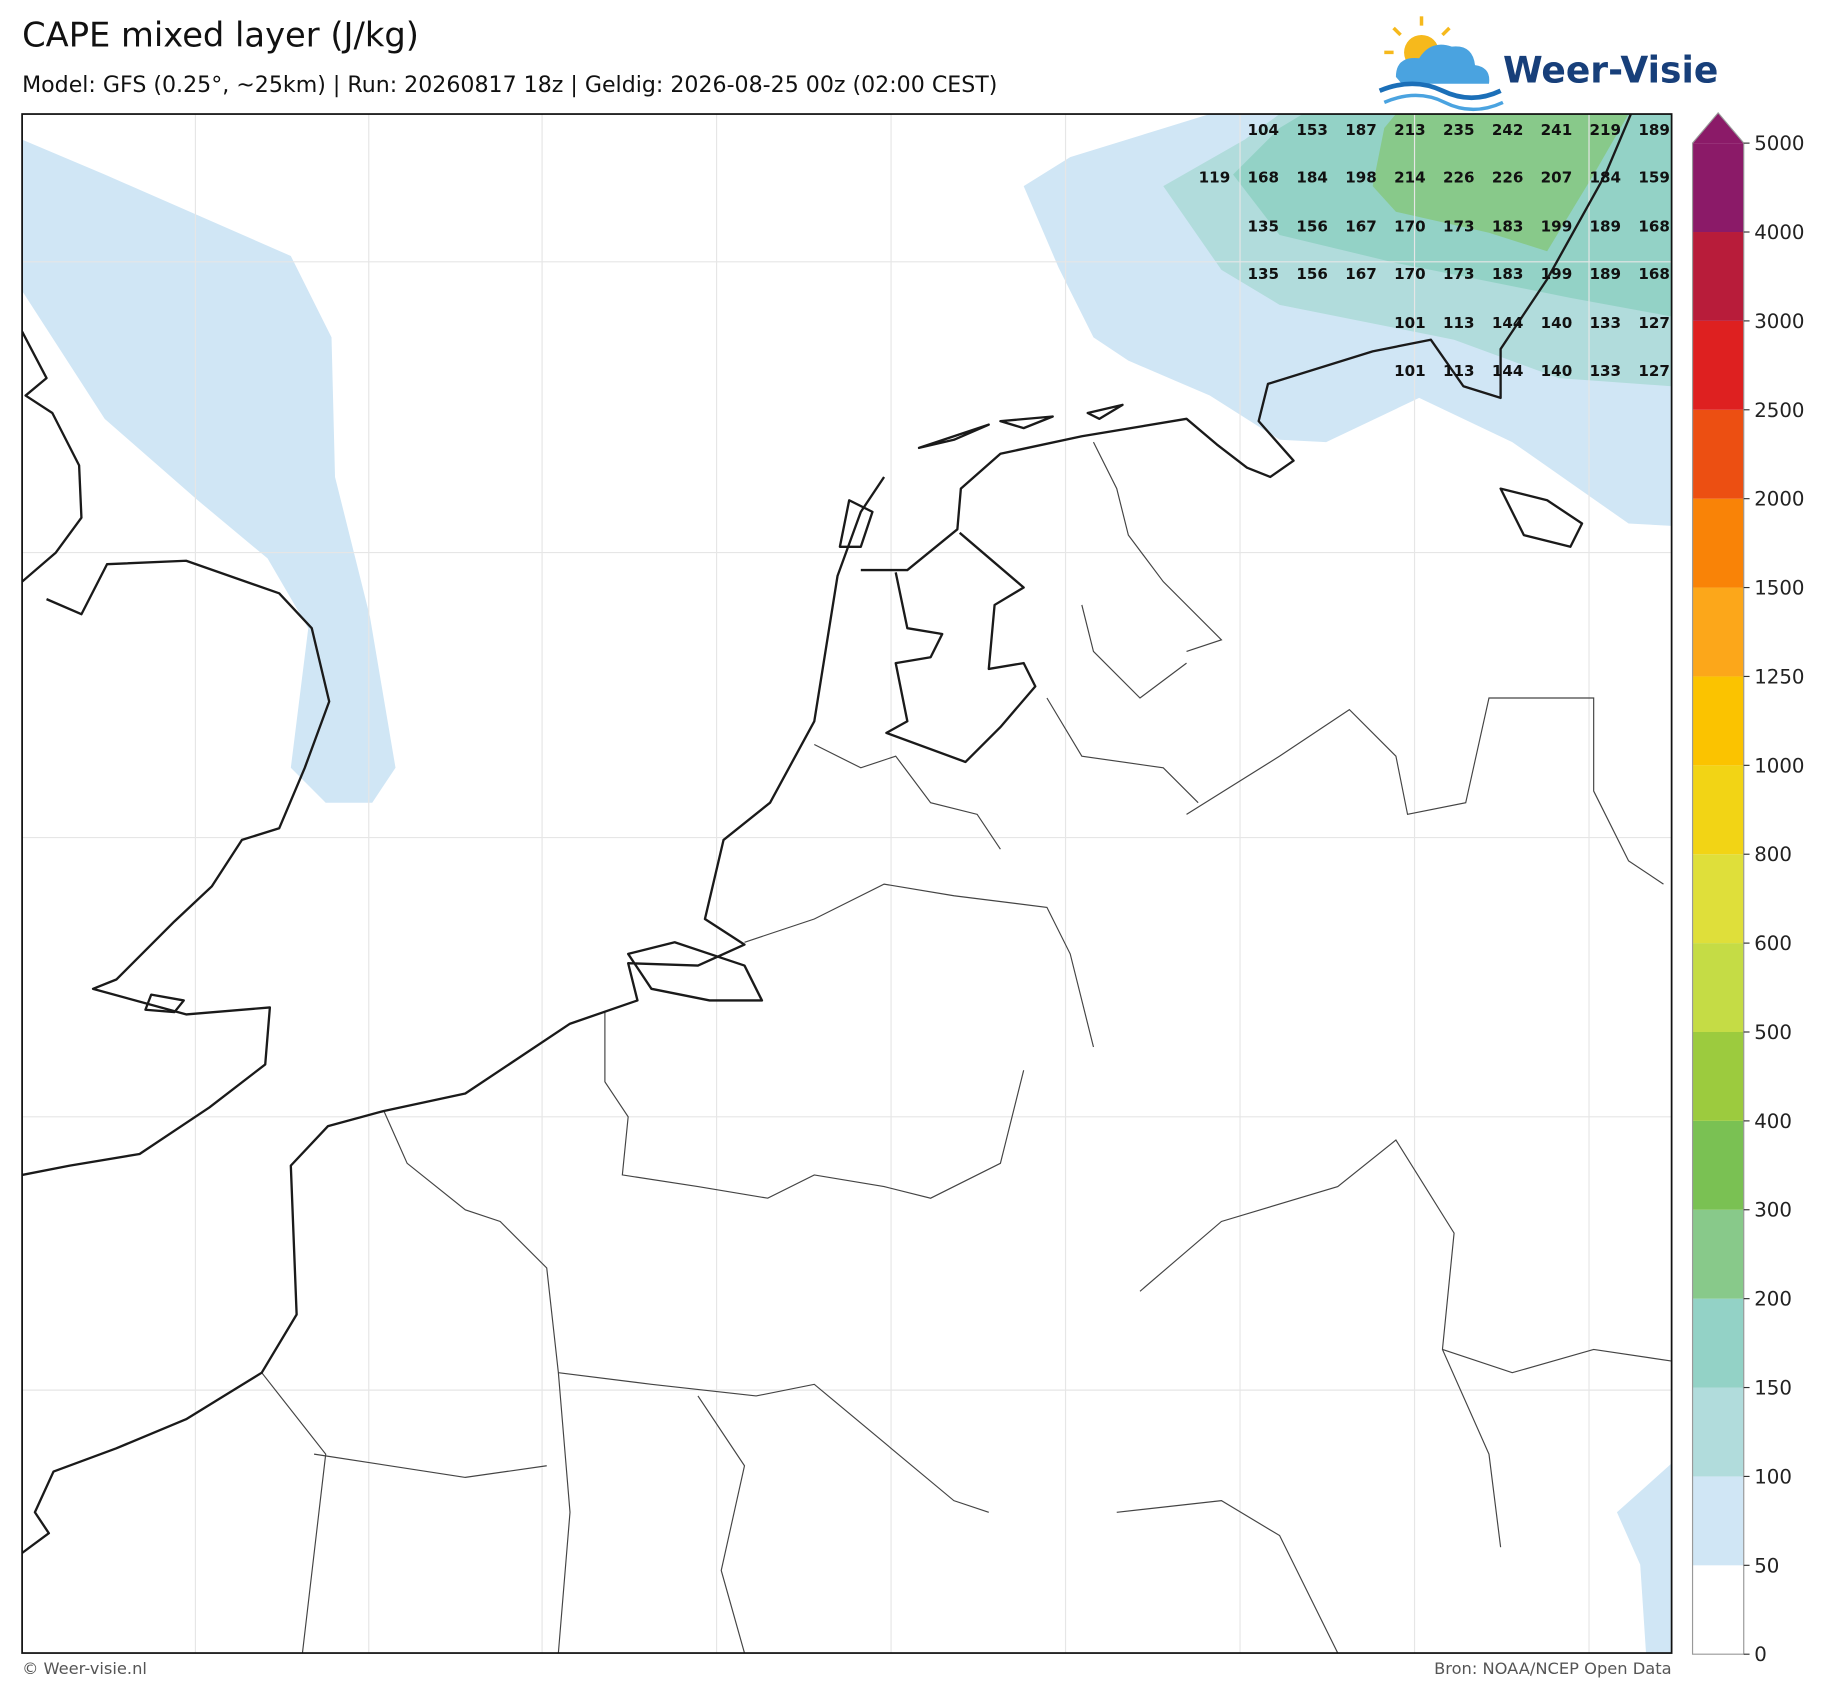  I want to click on logo-text: Weer-Visie, so click(1610, 71).